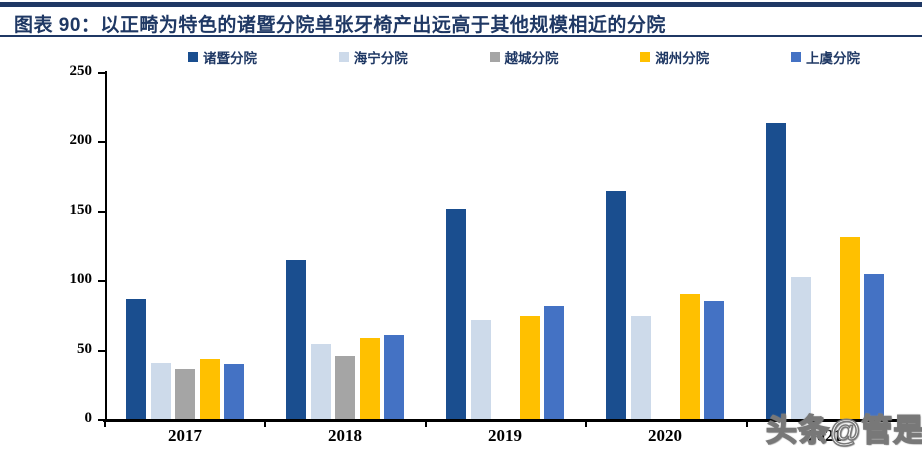  I want to click on legend-item-yuecheng: 越城分院, so click(524, 57).